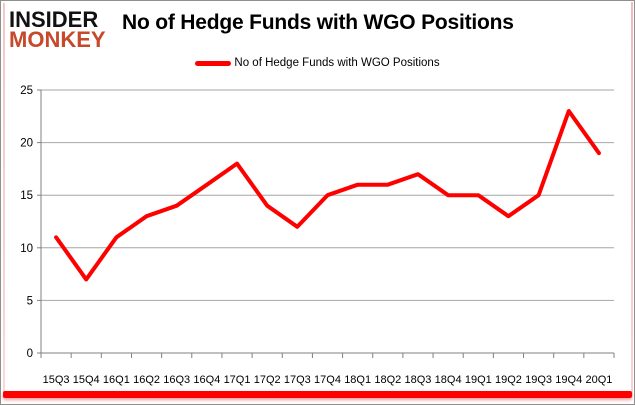  I want to click on y-tick-label: 5, so click(30, 301).